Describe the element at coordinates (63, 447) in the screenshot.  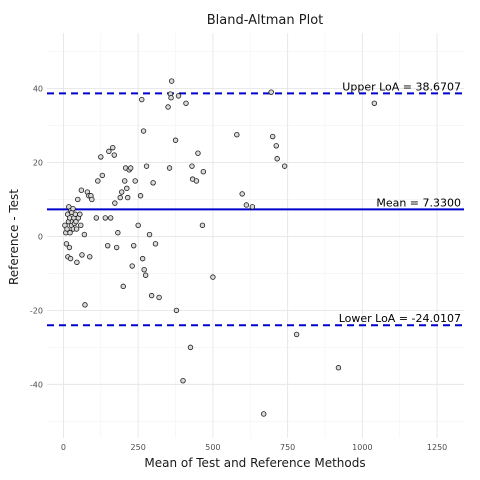
I see `x-tick-label: 0` at that location.